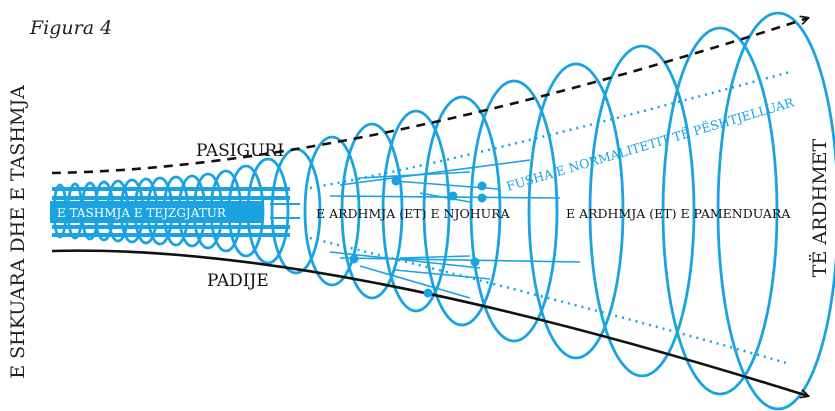 This screenshot has height=411, width=835. What do you see at coordinates (70, 28) in the screenshot?
I see `figure-label: Figura 4` at bounding box center [70, 28].